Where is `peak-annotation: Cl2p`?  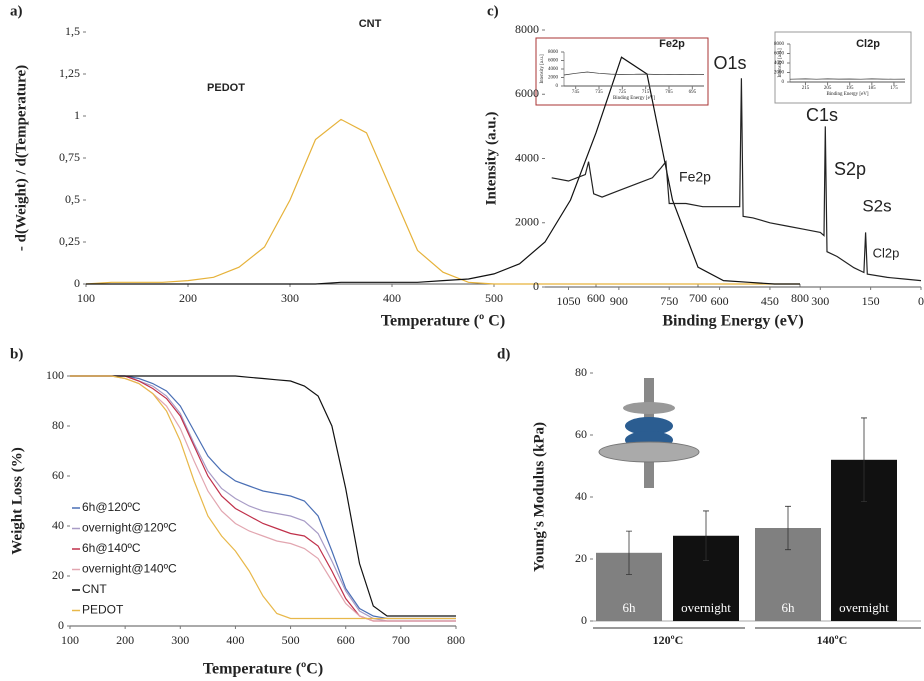
peak-annotation: Cl2p is located at coordinates (886, 252).